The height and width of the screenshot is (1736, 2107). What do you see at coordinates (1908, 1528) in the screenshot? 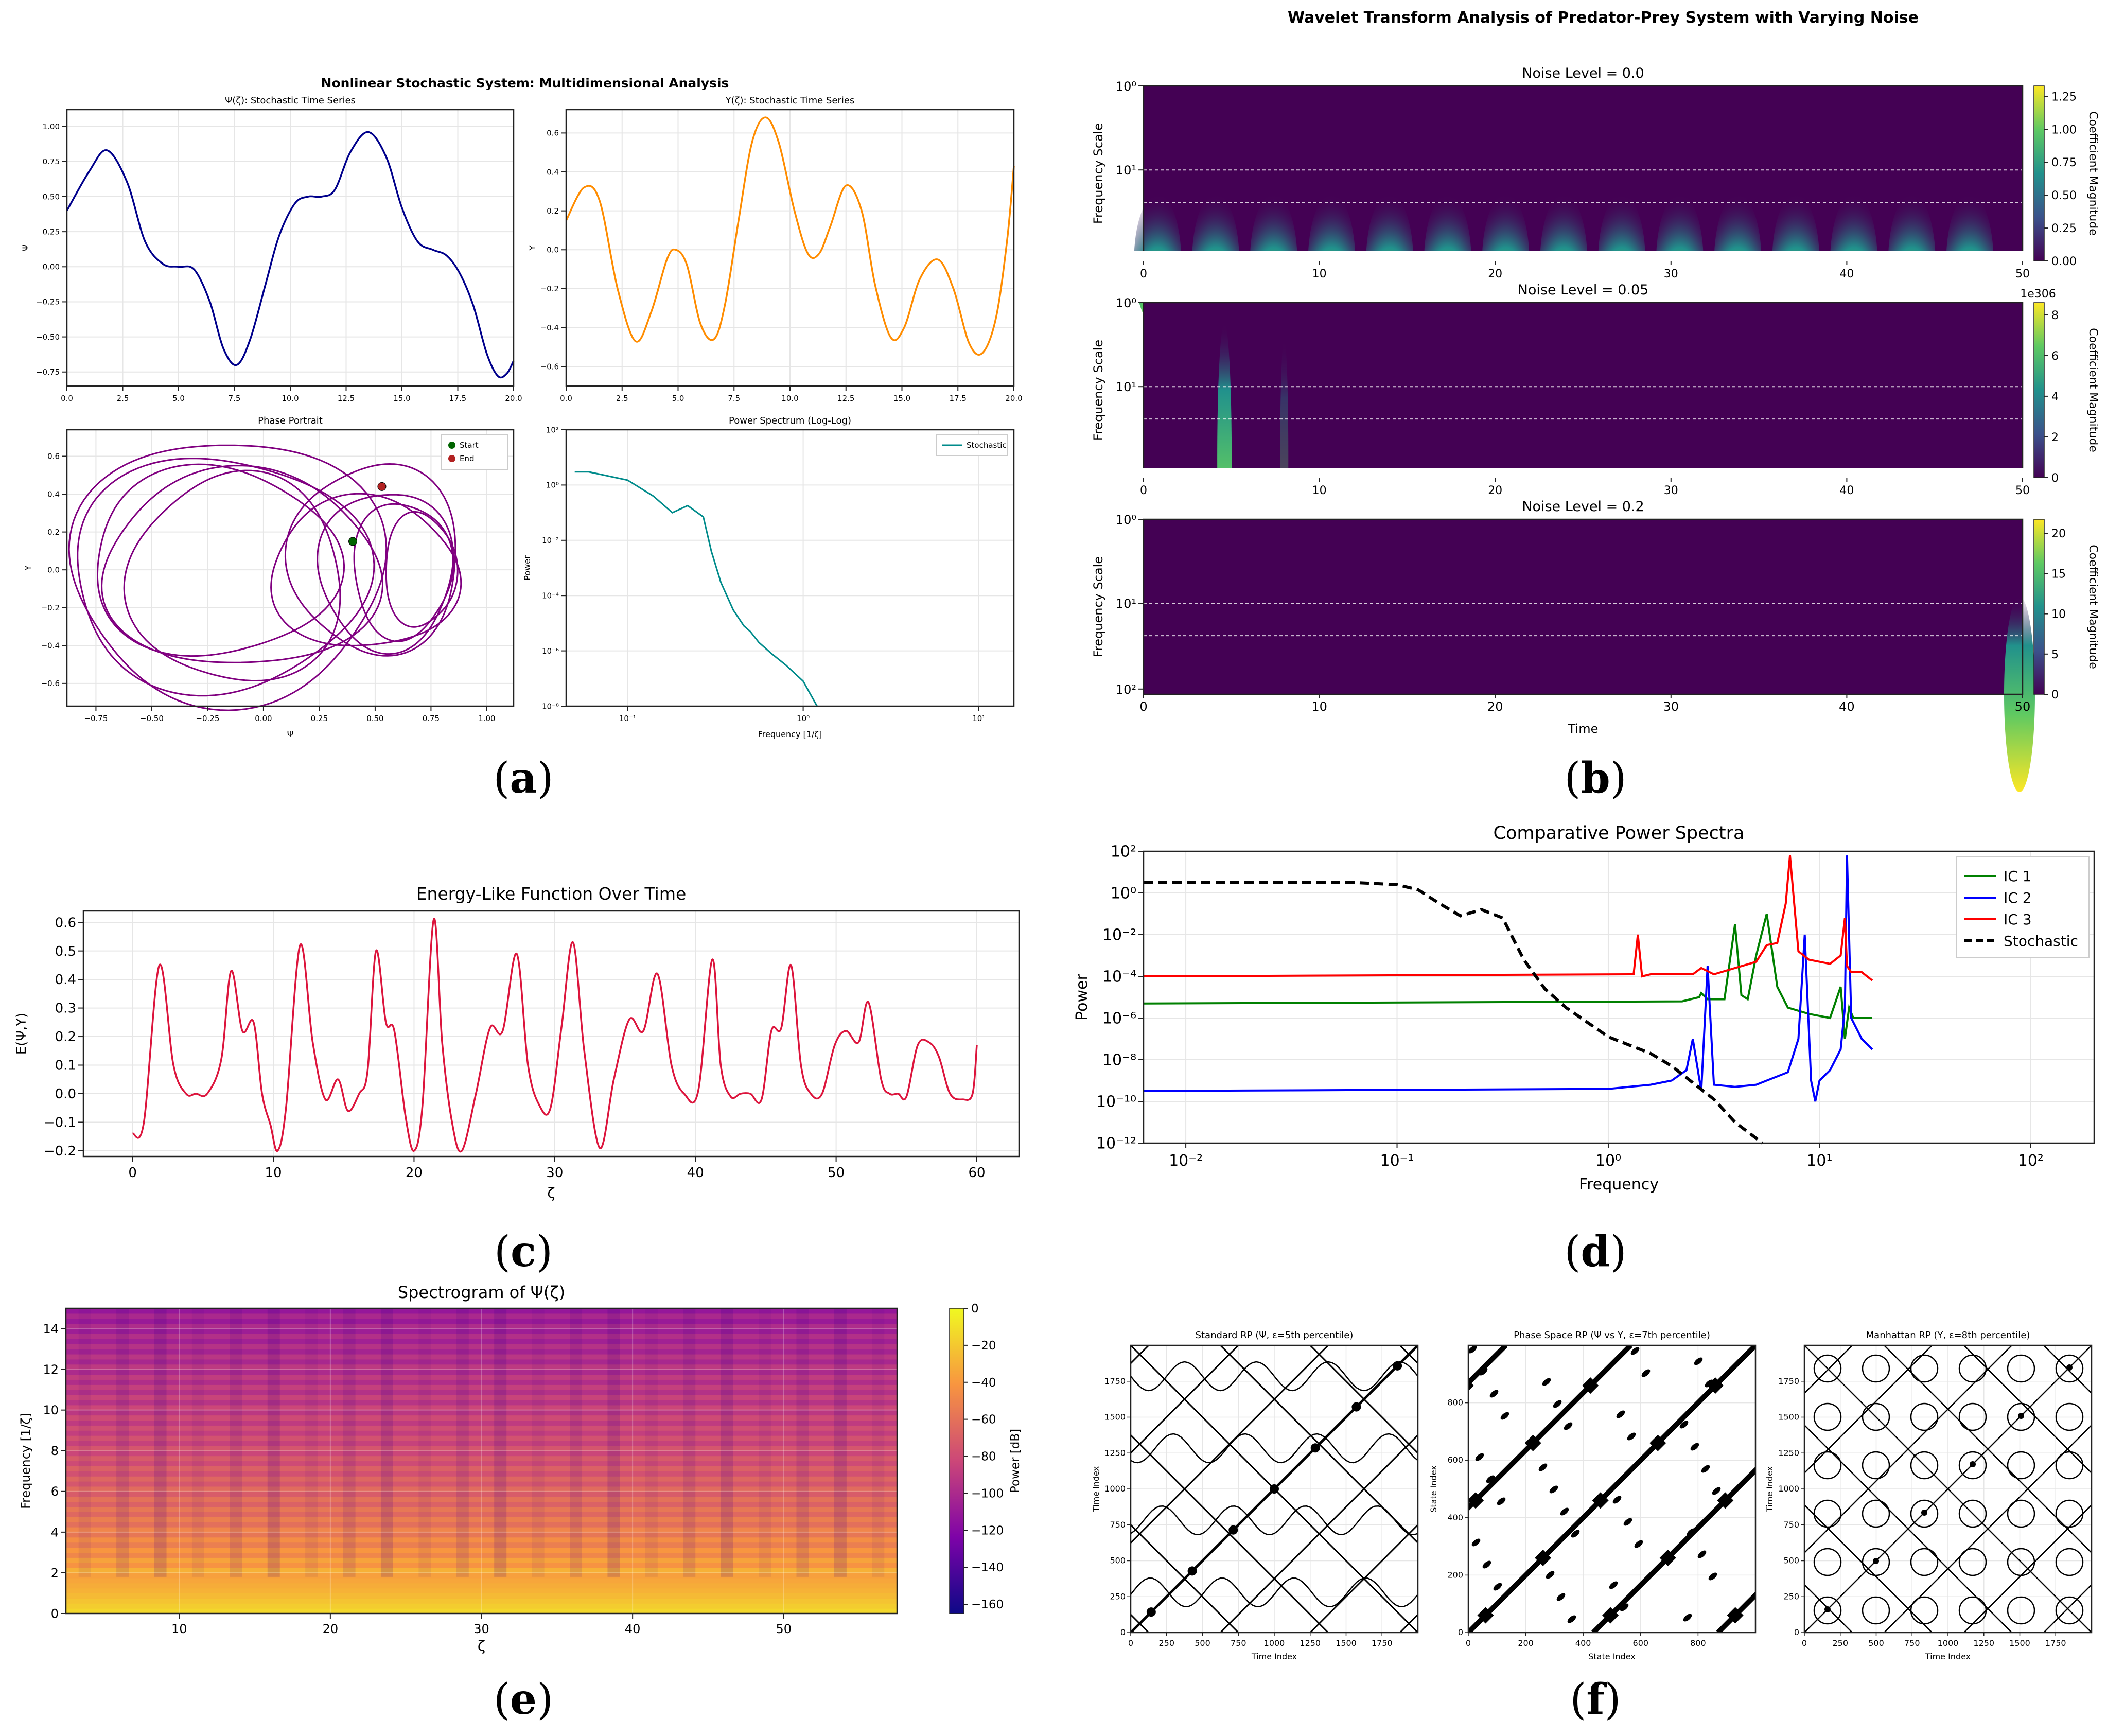
I see `f-rp2-antidiagonal` at bounding box center [1908, 1528].